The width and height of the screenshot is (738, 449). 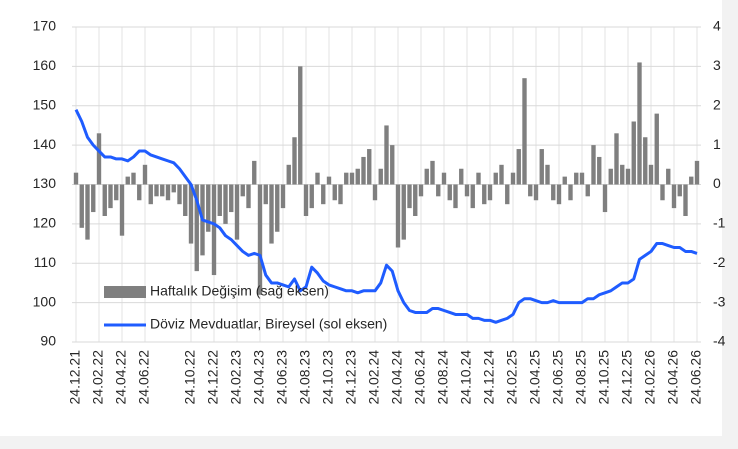 What do you see at coordinates (558, 377) in the screenshot?
I see `x-tick-label: 24.06.25` at bounding box center [558, 377].